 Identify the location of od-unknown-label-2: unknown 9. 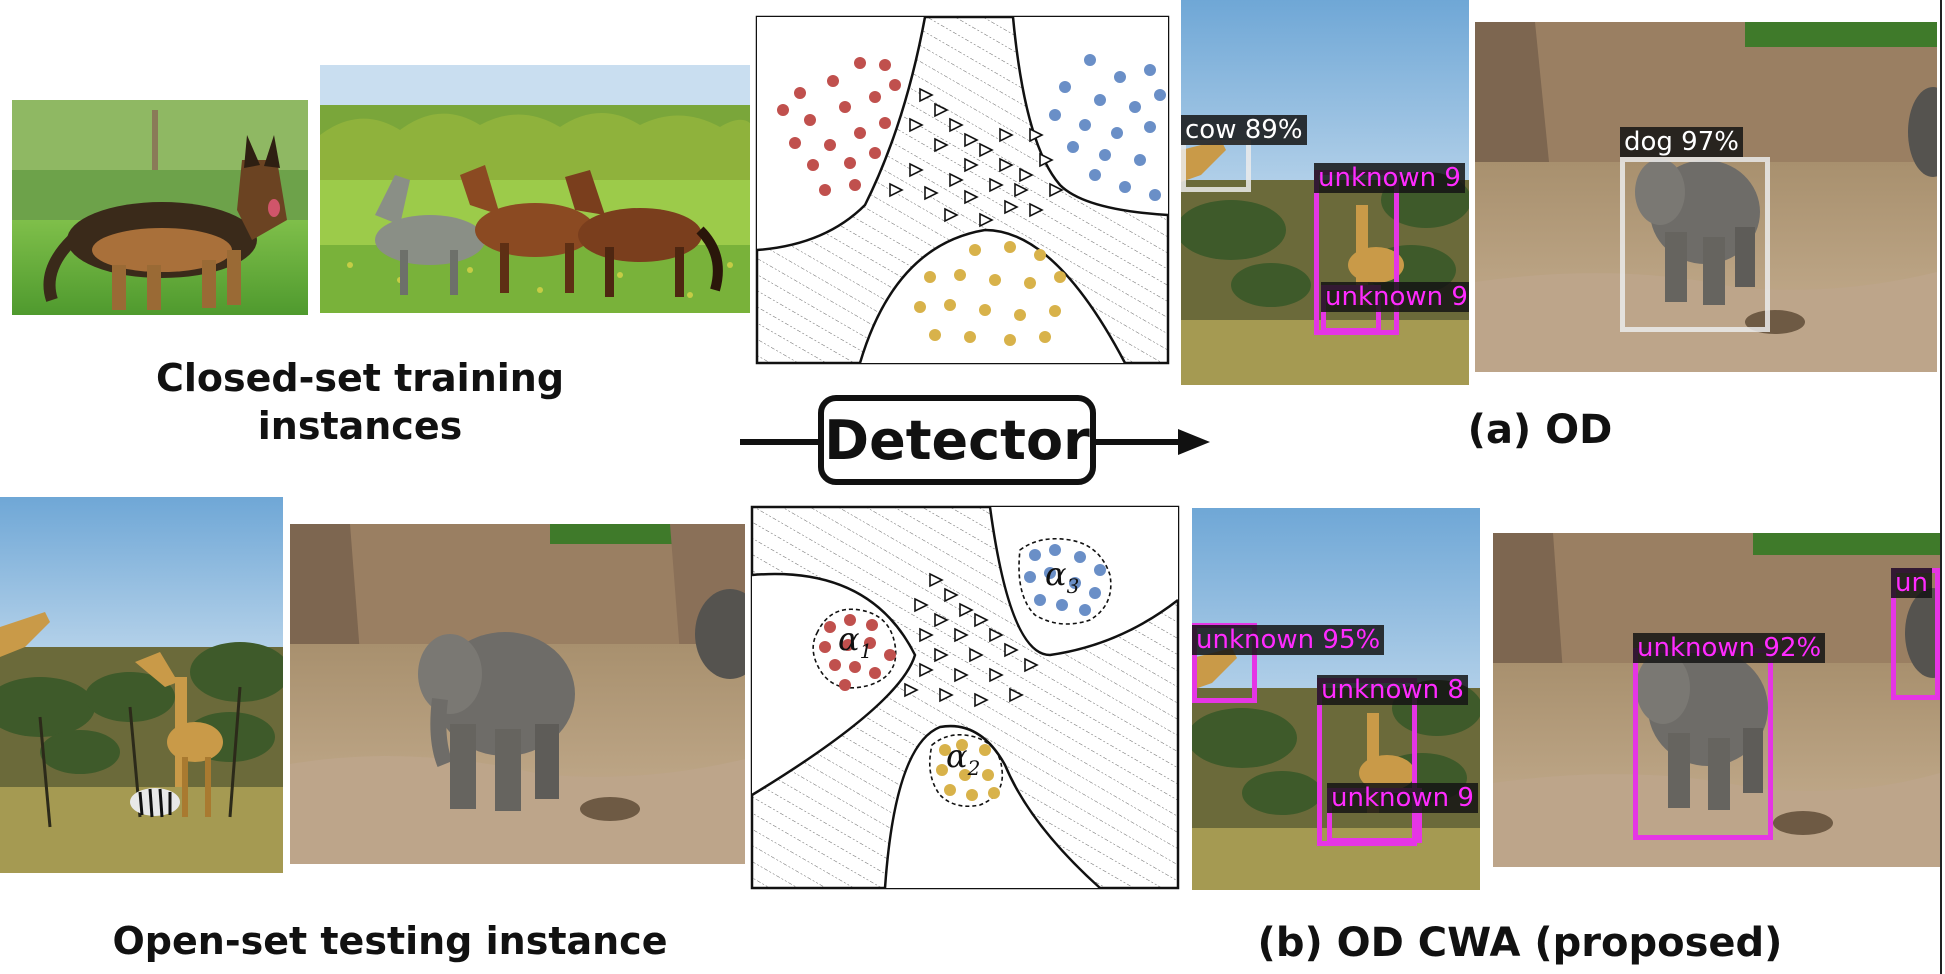
(1395, 297).